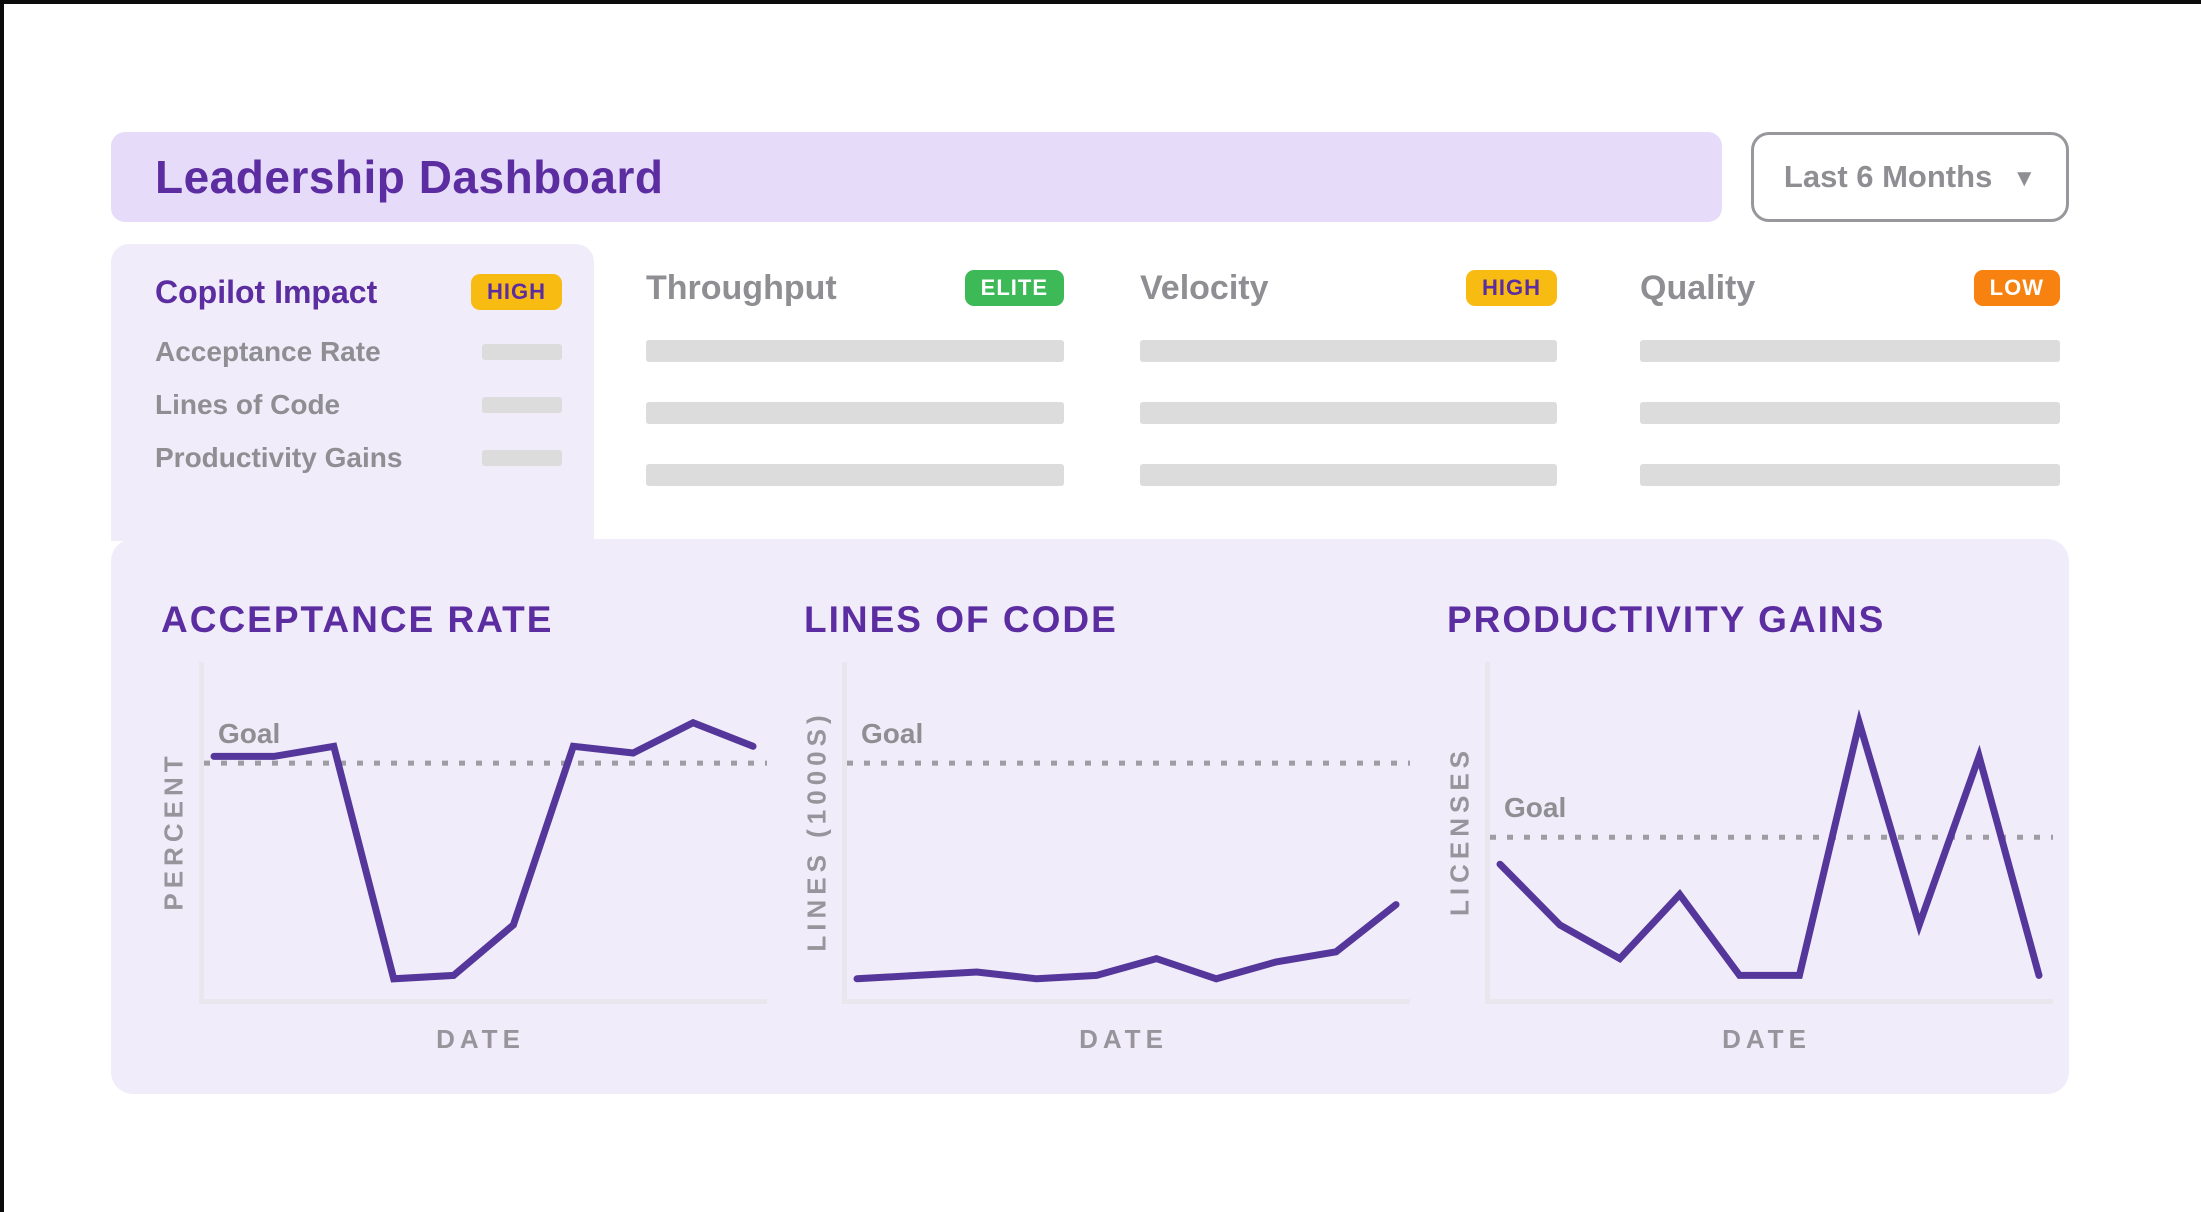  What do you see at coordinates (279, 457) in the screenshot?
I see `tab-item-label: Productivity Gains` at bounding box center [279, 457].